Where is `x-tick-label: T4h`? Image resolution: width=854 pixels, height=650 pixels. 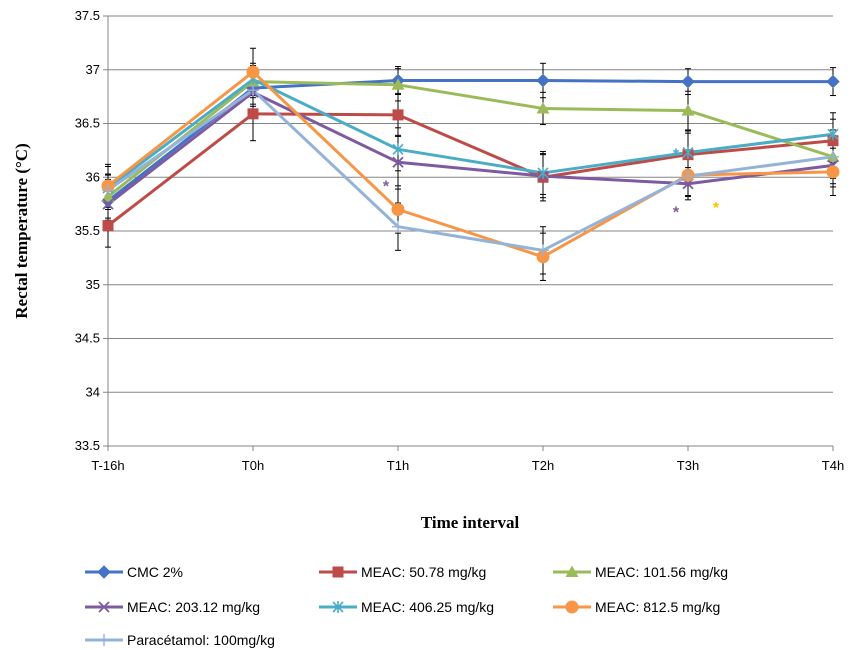 x-tick-label: T4h is located at coordinates (833, 465).